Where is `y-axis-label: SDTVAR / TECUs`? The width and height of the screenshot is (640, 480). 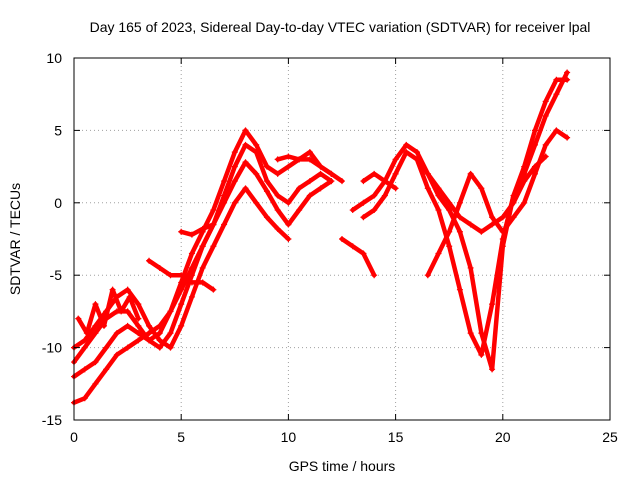
y-axis-label: SDTVAR / TECUs is located at coordinates (15, 239).